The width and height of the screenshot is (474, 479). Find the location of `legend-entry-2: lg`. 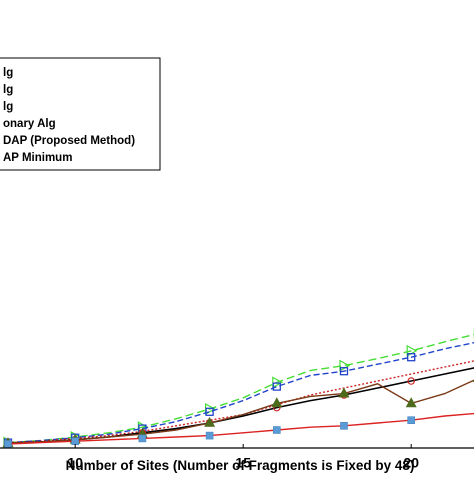

legend-entry-2: lg is located at coordinates (8, 107).